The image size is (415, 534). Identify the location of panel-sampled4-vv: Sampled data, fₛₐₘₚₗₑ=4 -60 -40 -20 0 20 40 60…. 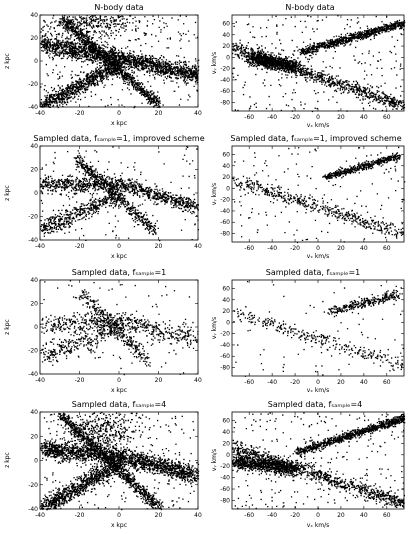
(308, 464).